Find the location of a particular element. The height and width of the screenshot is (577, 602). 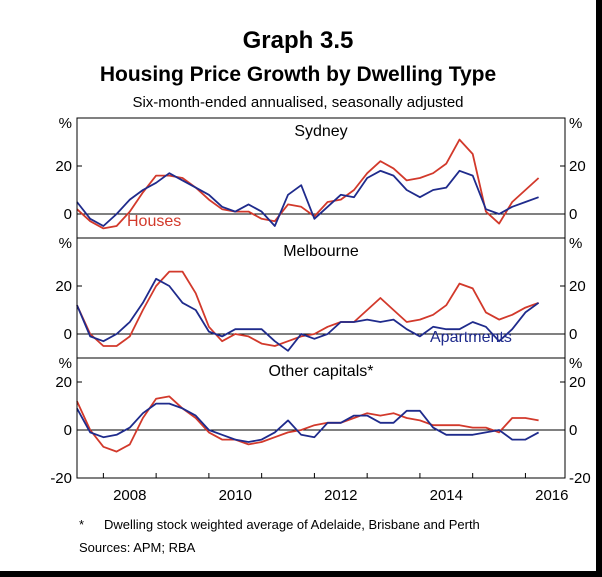

panel-title: Other capitals* is located at coordinates (321, 371).